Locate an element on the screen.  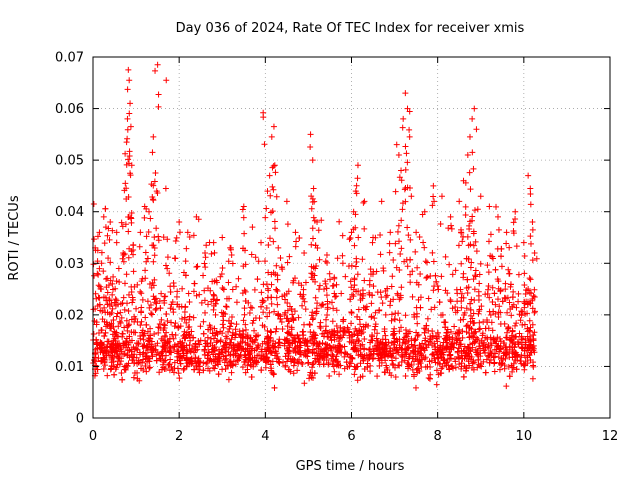
x-axis-label: GPS time / hours is located at coordinates (350, 466).